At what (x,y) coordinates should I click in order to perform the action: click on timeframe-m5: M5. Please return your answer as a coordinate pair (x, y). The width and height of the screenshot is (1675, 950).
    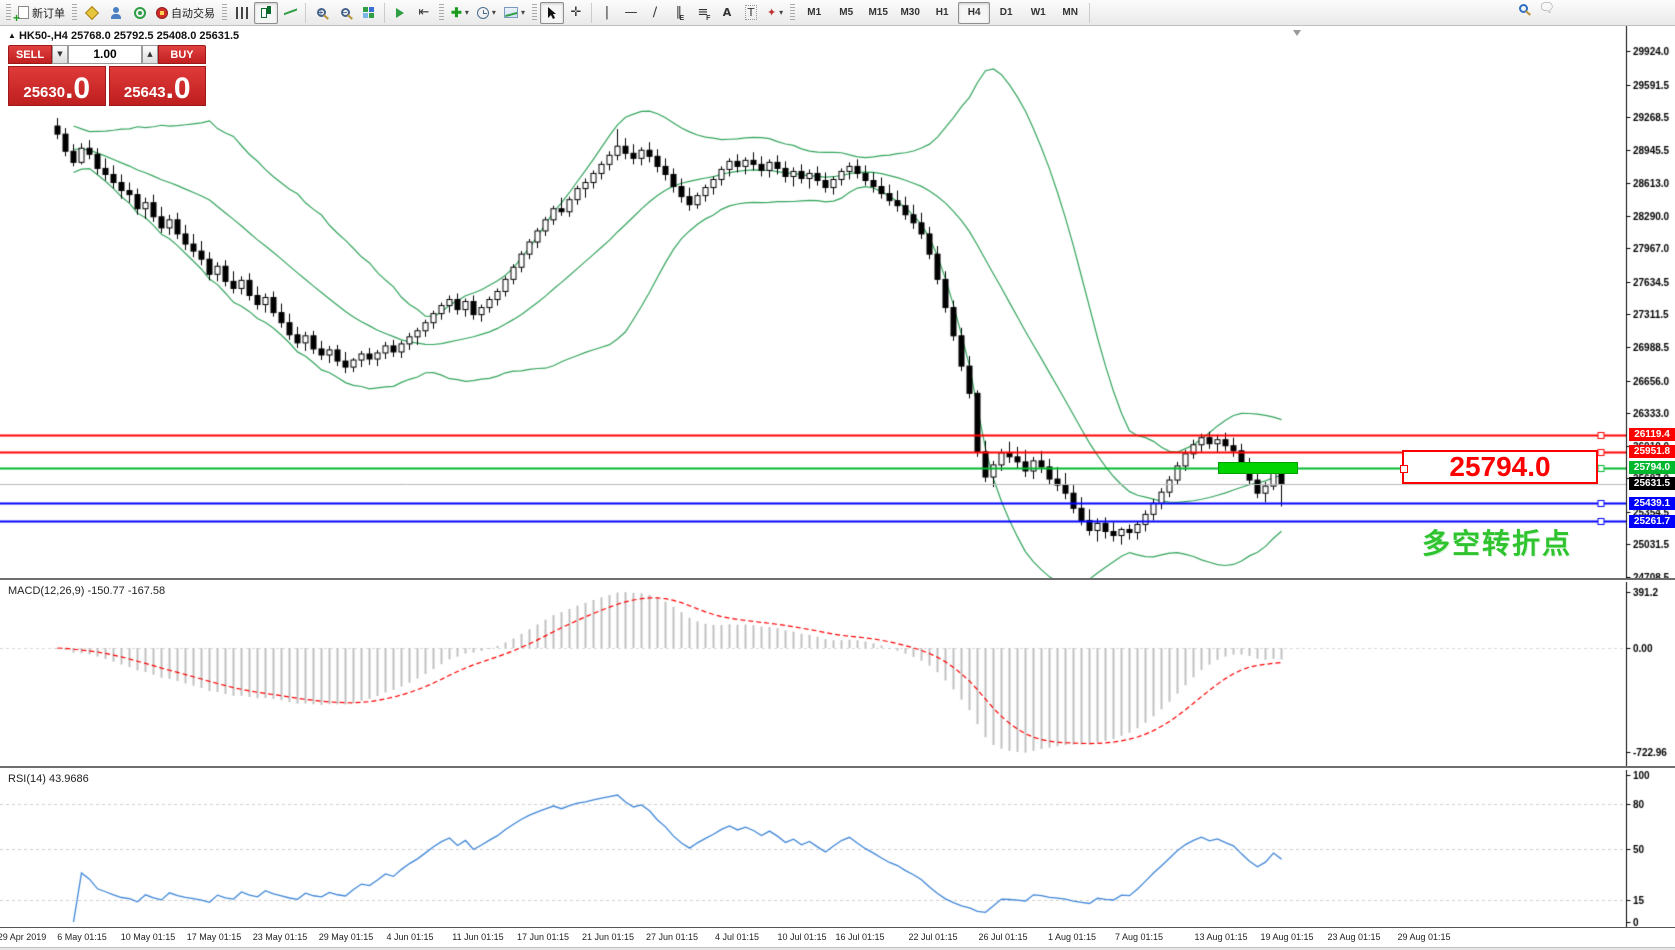
    Looking at the image, I should click on (846, 13).